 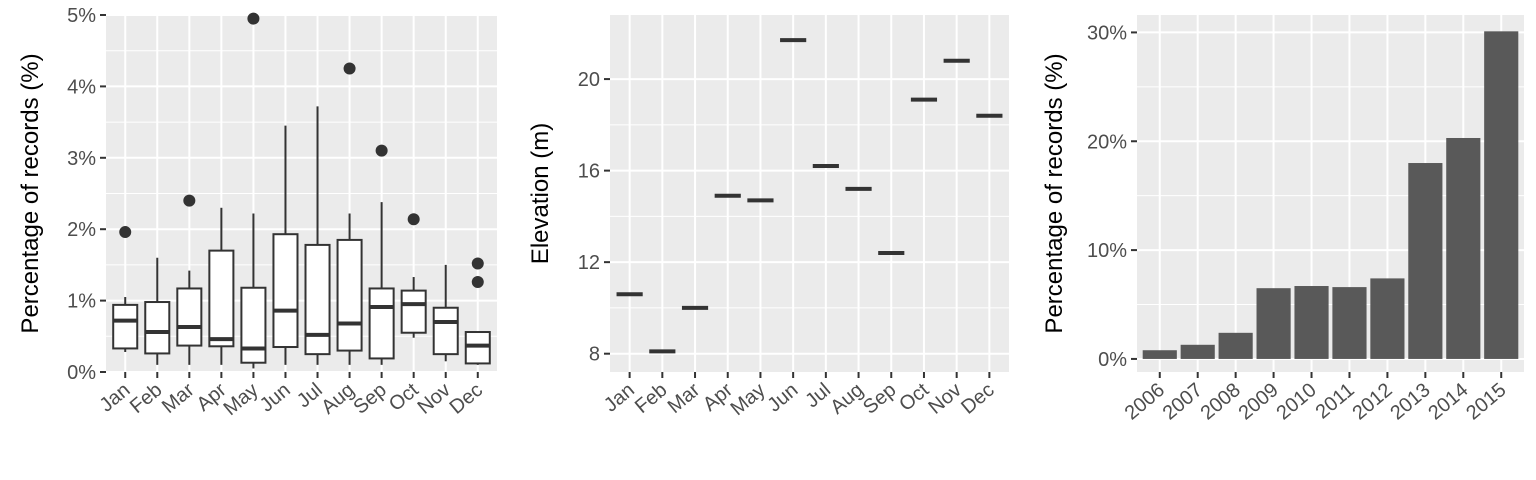 I want to click on yearly-x-tick-label: 2007, so click(x=1183, y=401).